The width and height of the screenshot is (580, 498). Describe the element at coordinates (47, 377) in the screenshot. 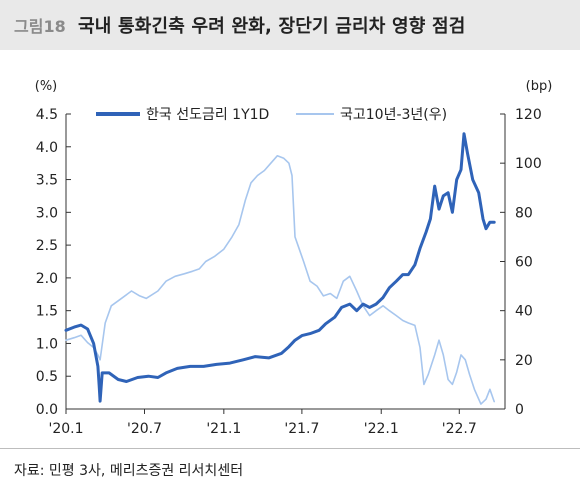

I see `left-tick-label: 0.5` at that location.